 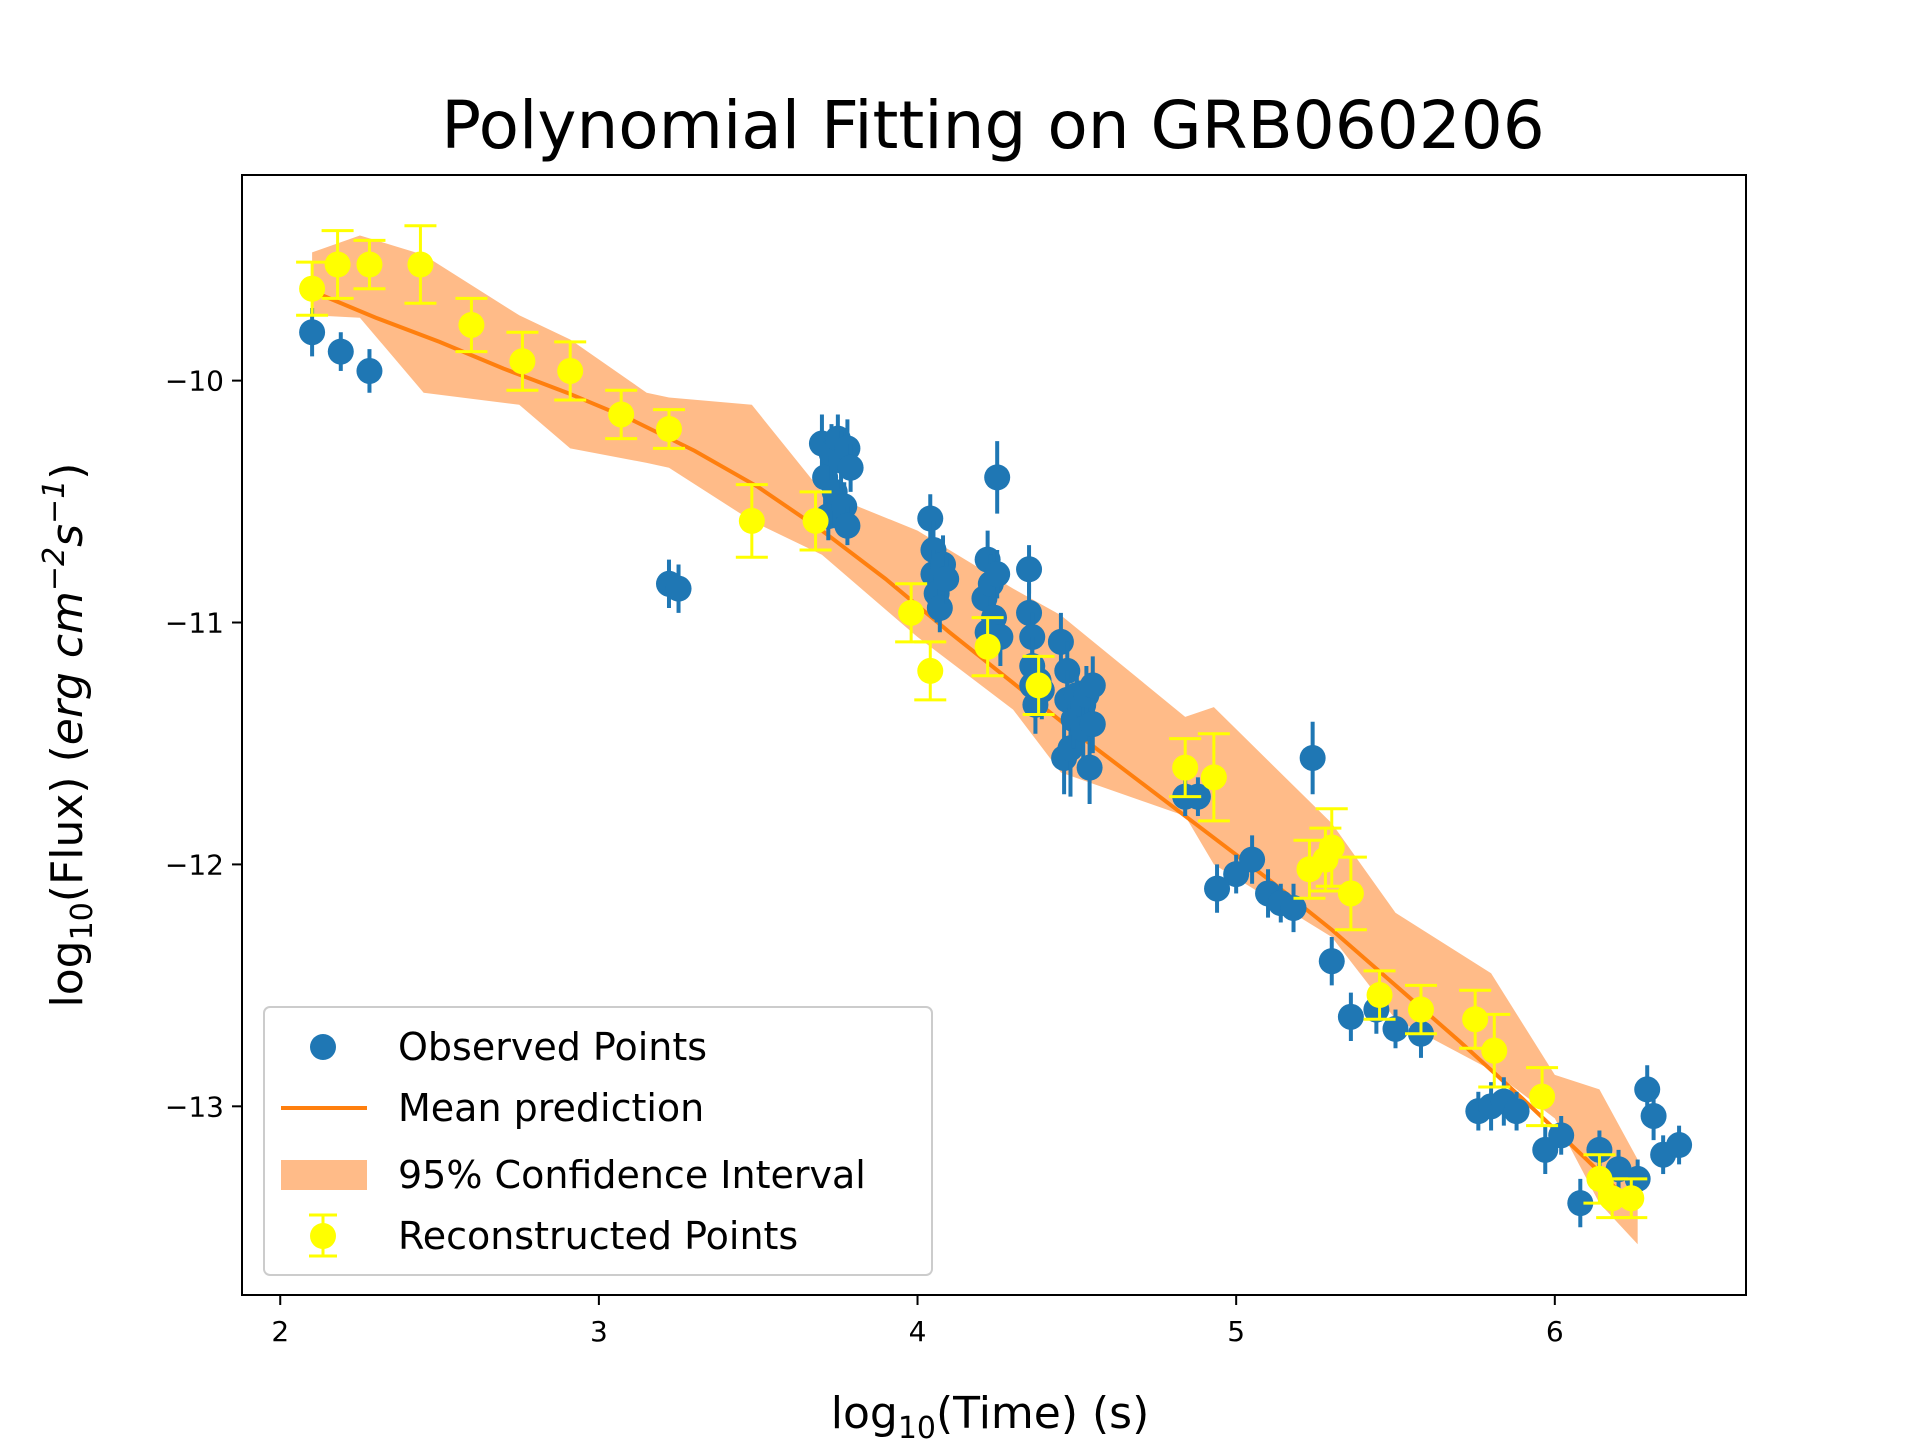 I want to click on legend-frame, so click(x=598, y=1141).